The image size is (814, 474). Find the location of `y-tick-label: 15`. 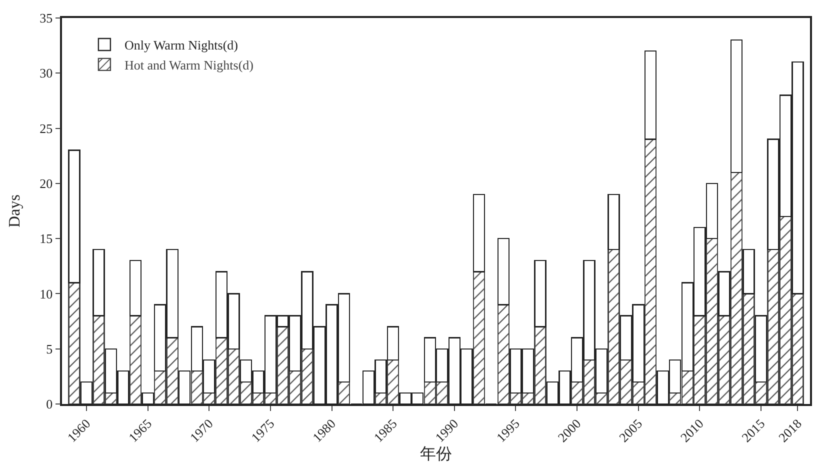

y-tick-label: 15 is located at coordinates (46, 238).